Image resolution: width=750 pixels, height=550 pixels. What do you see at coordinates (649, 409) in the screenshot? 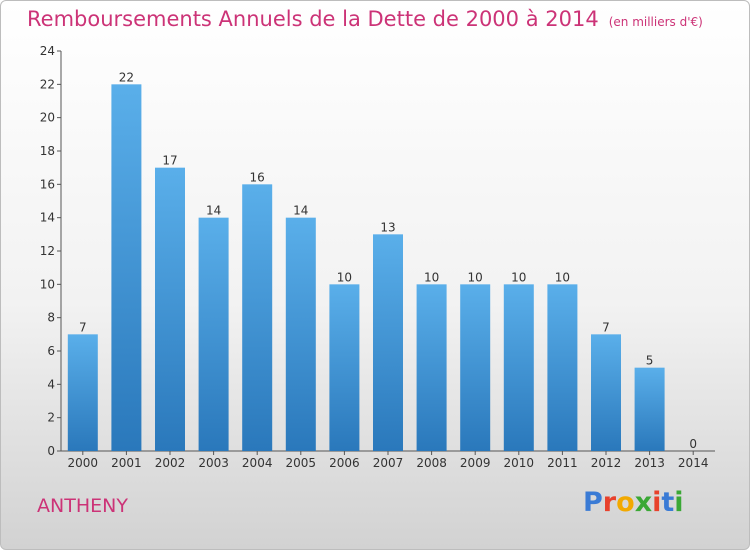
I see `bar-2013` at bounding box center [649, 409].